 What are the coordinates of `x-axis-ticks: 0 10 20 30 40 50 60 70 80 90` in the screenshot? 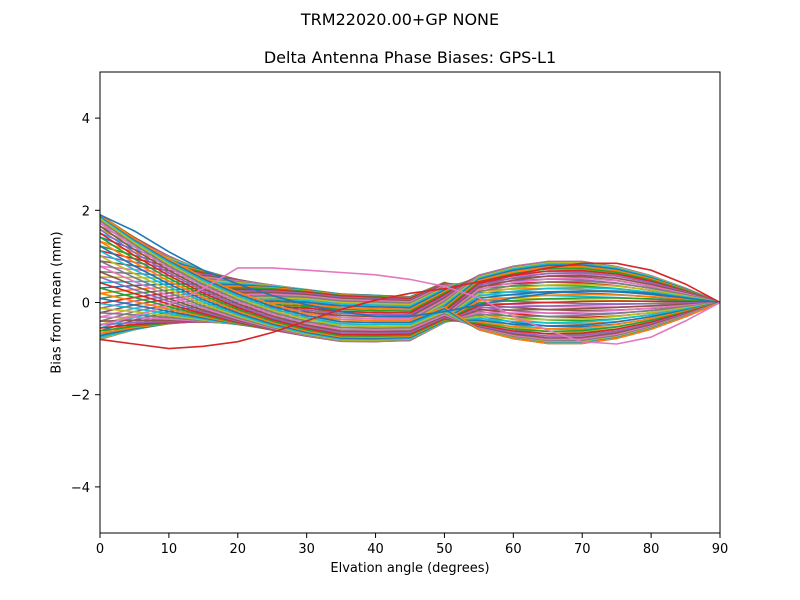 It's located at (412, 545).